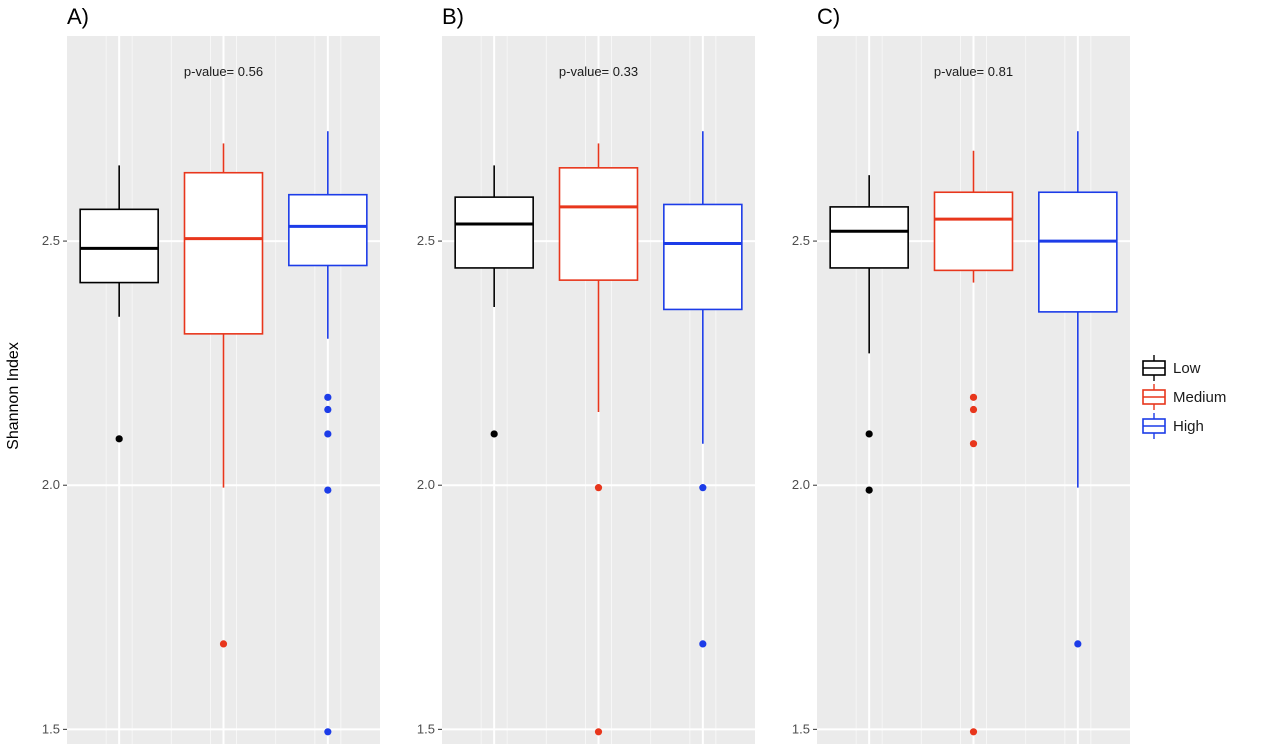 Image resolution: width=1280 pixels, height=756 pixels. Describe the element at coordinates (78, 16) in the screenshot. I see `panel-label: A)` at that location.